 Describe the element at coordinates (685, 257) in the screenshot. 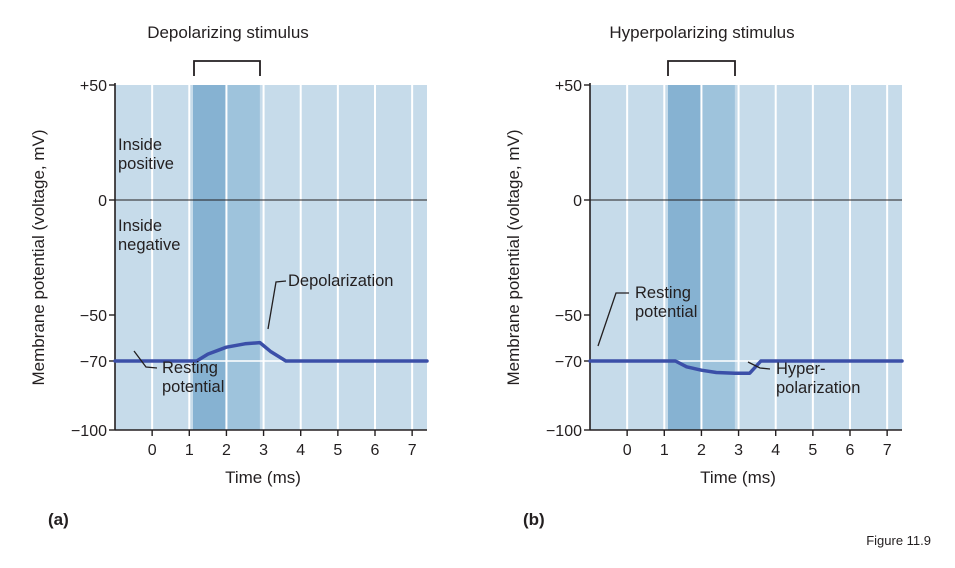

I see `panel-b-stimulus-band-left` at that location.